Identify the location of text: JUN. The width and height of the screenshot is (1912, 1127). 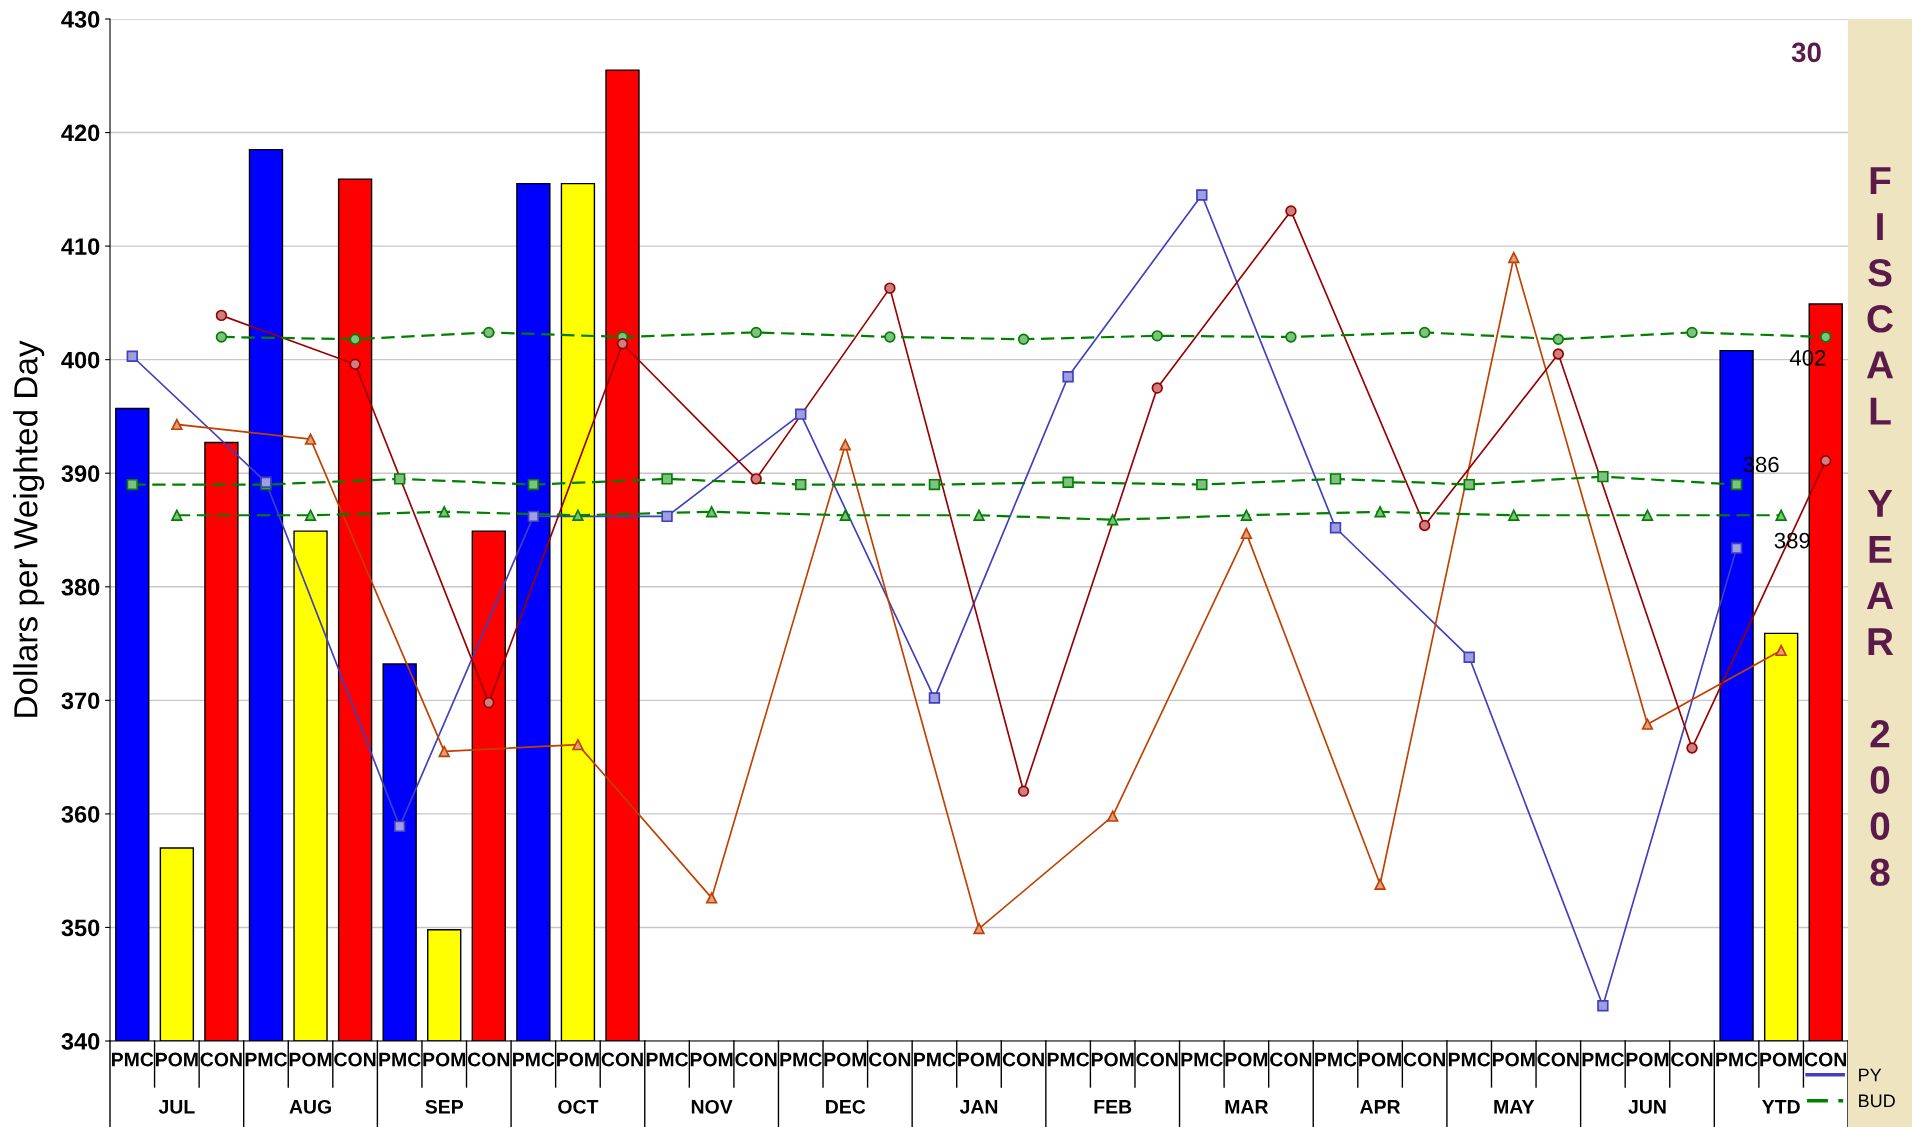
(1647, 1107).